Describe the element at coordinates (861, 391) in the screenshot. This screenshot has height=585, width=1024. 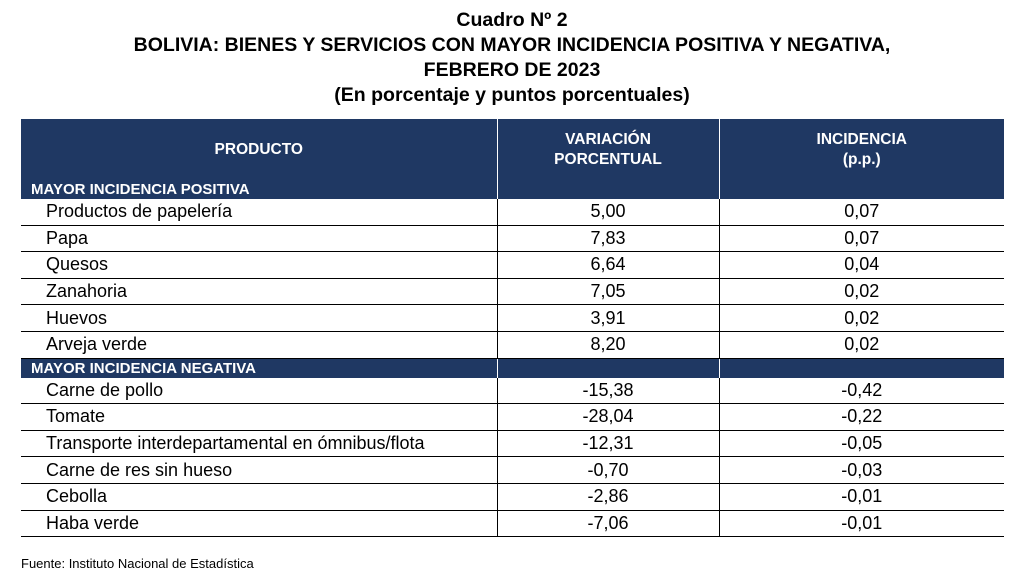
I see `incidence-cell: -0,42` at that location.